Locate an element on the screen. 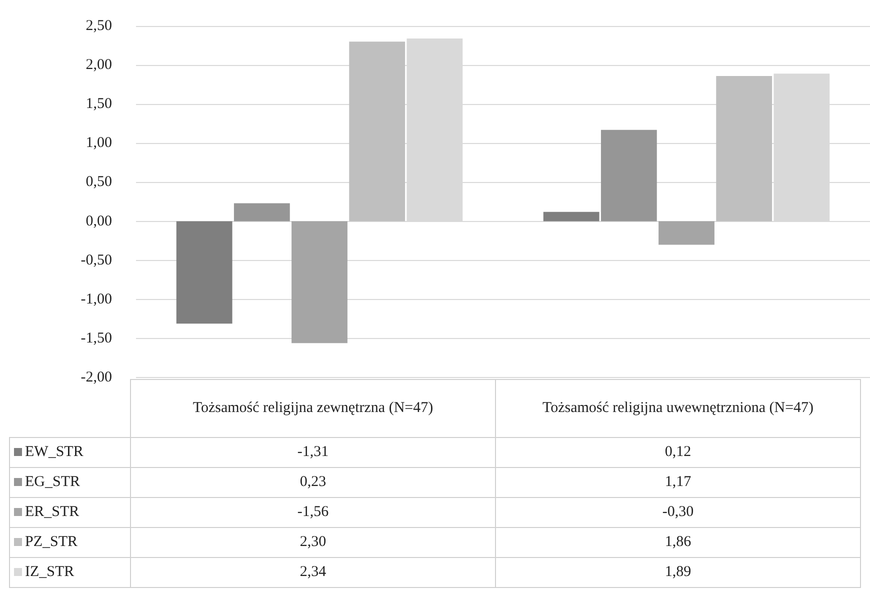  y-tick-label: -0,50 is located at coordinates (96, 260).